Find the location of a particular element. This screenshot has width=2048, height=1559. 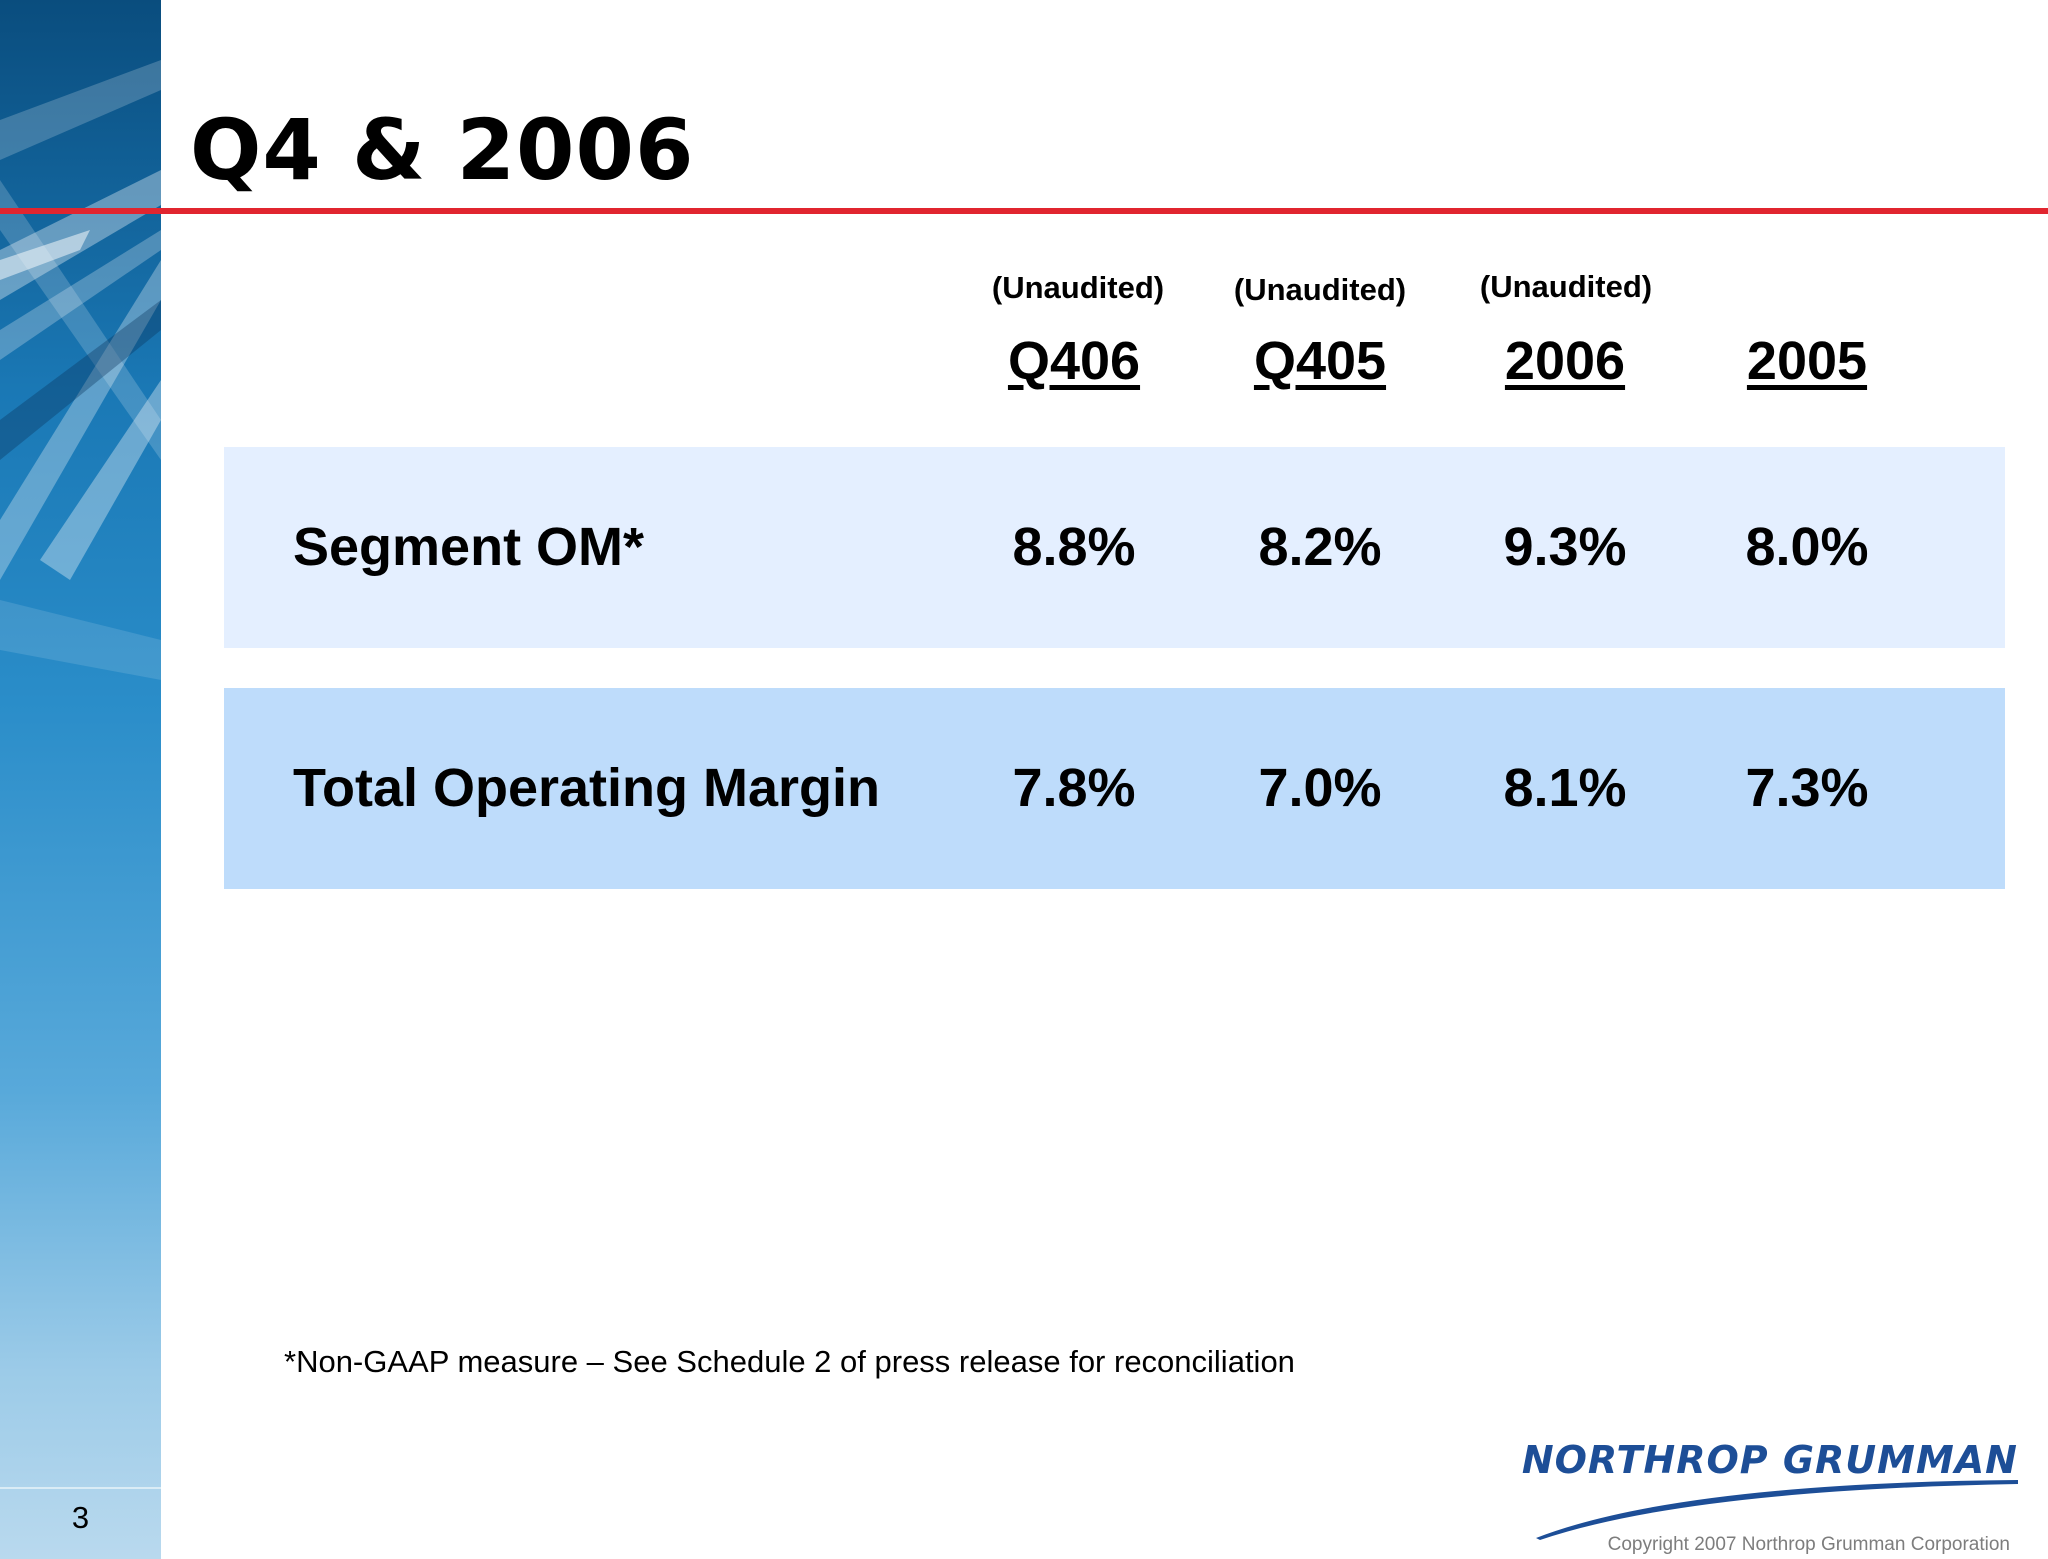

column-header: 2006 is located at coordinates (1565, 361).